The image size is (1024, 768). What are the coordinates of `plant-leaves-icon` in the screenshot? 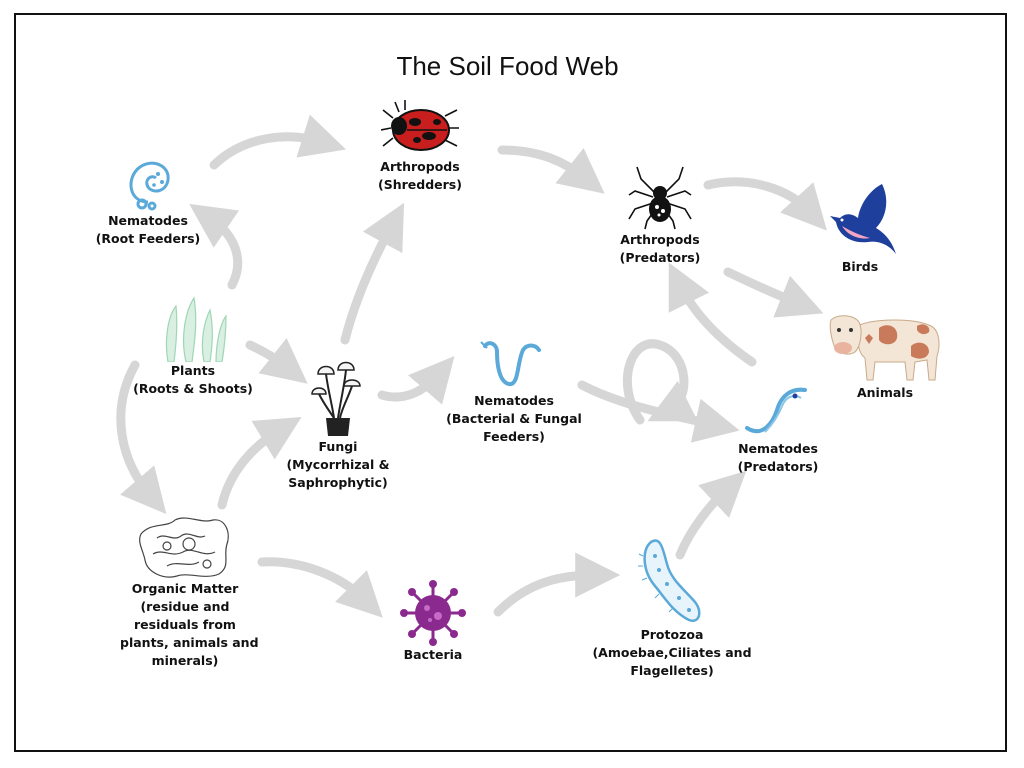 It's located at (196, 329).